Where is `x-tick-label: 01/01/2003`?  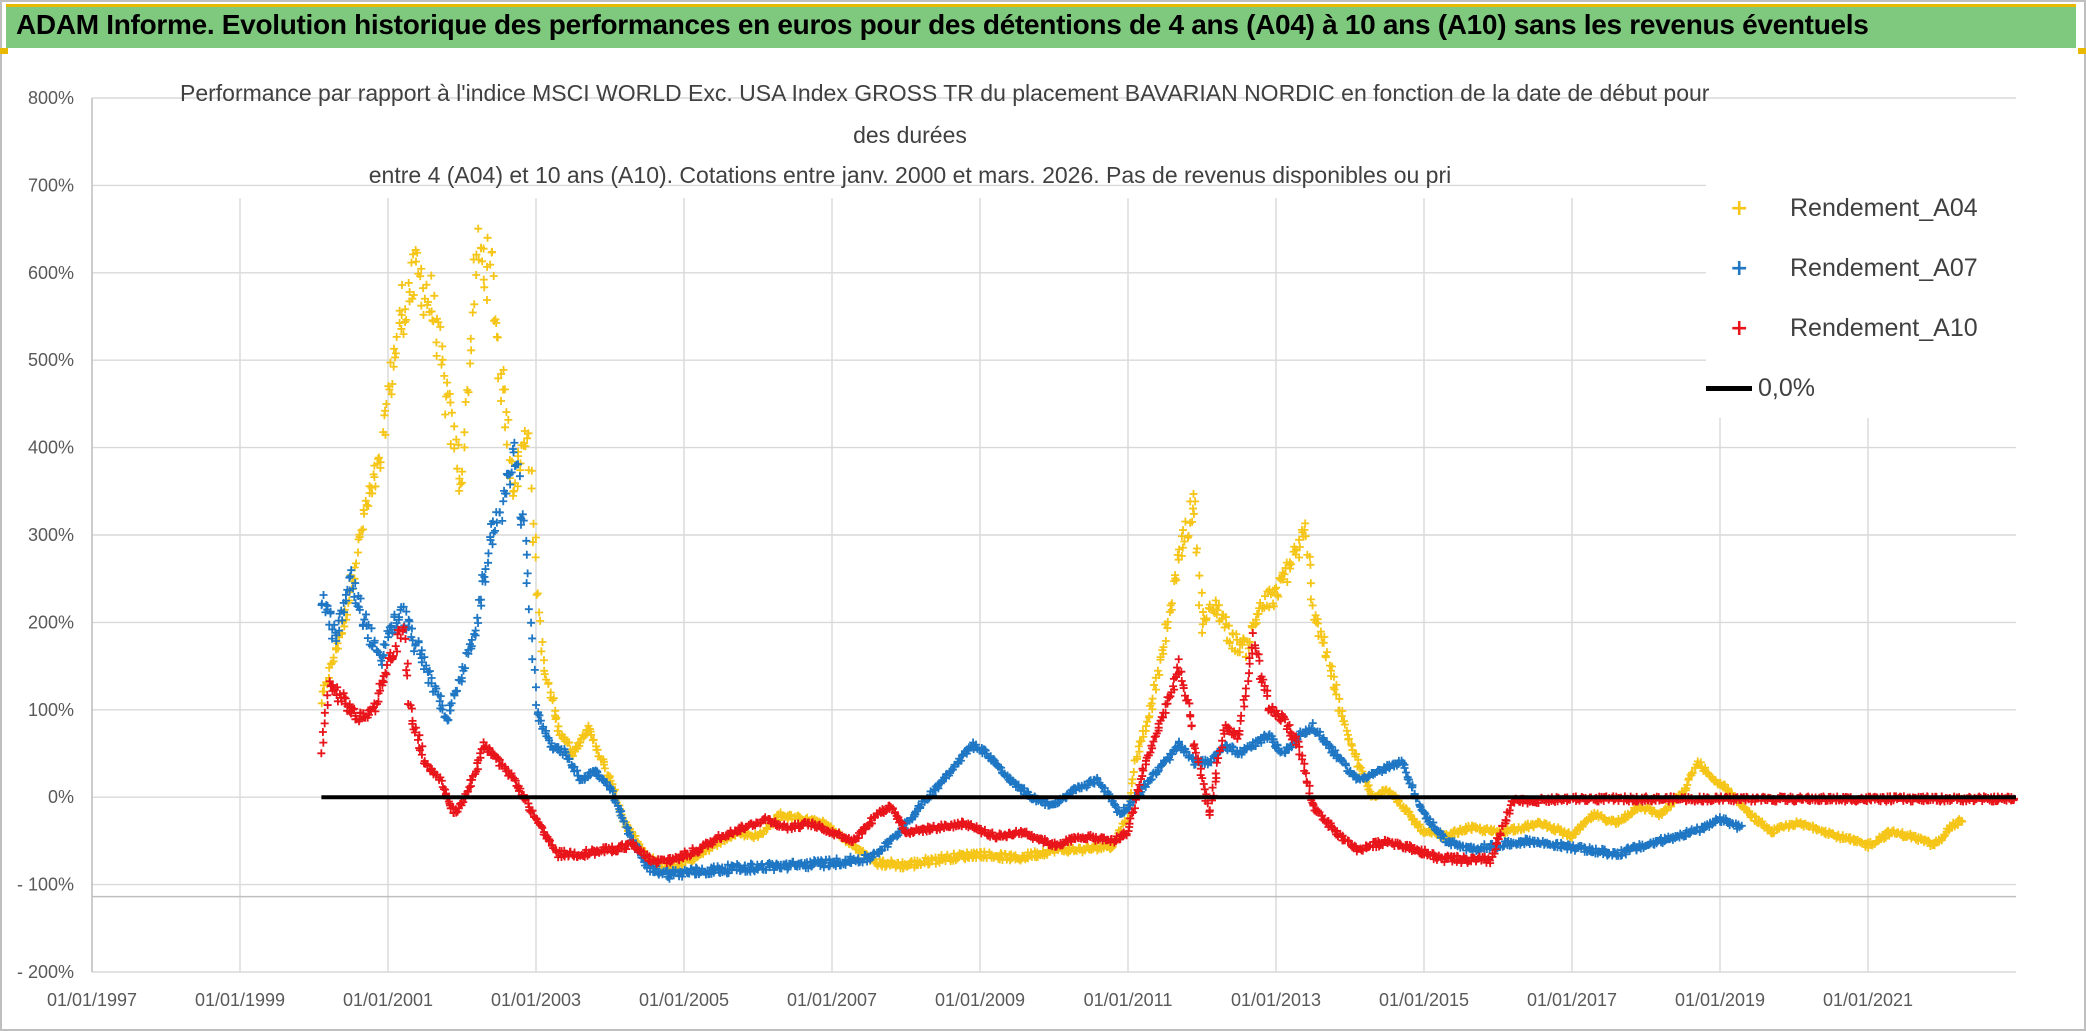
x-tick-label: 01/01/2003 is located at coordinates (536, 1000).